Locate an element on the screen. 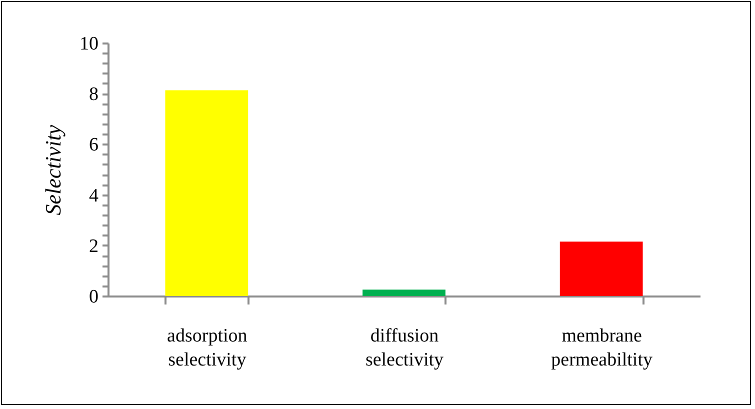 This screenshot has height=409, width=755. y-axis-title: Selectivity is located at coordinates (53, 170).